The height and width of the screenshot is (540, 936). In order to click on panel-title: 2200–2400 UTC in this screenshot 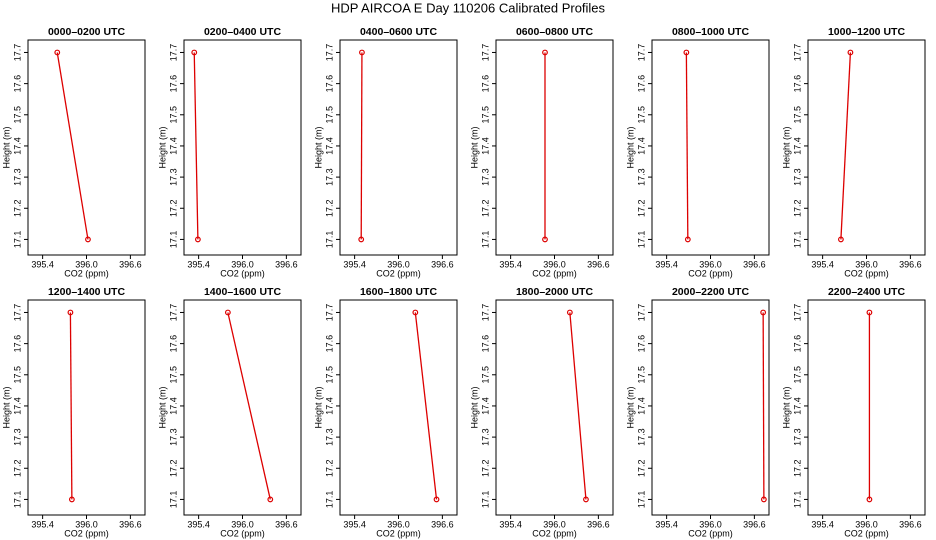, I will do `click(866, 292)`.